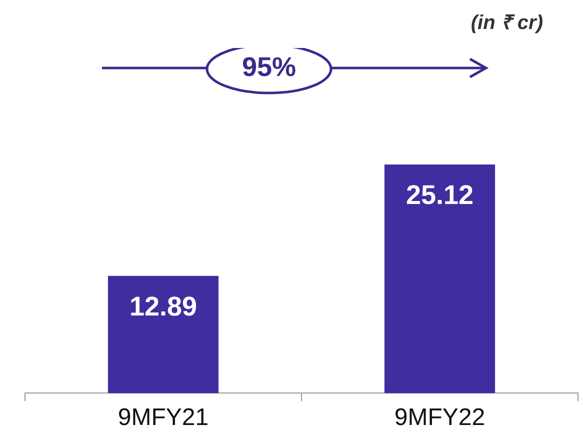  I want to click on x-tick-label: 9MFY21, so click(163, 418).